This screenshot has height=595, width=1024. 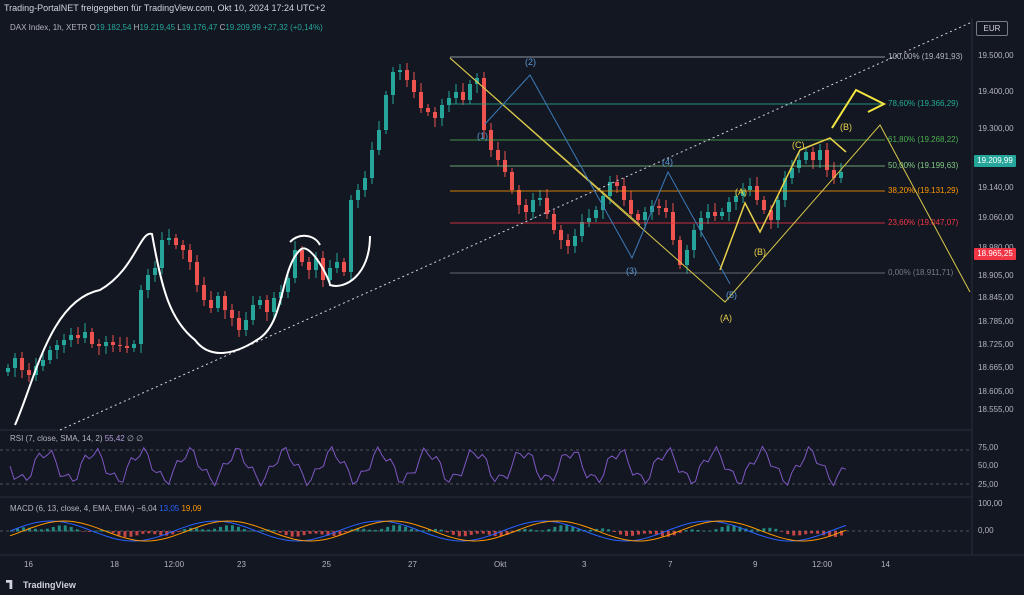 I want to click on fib-level-label: 100,00% (19.491,93), so click(x=925, y=56).